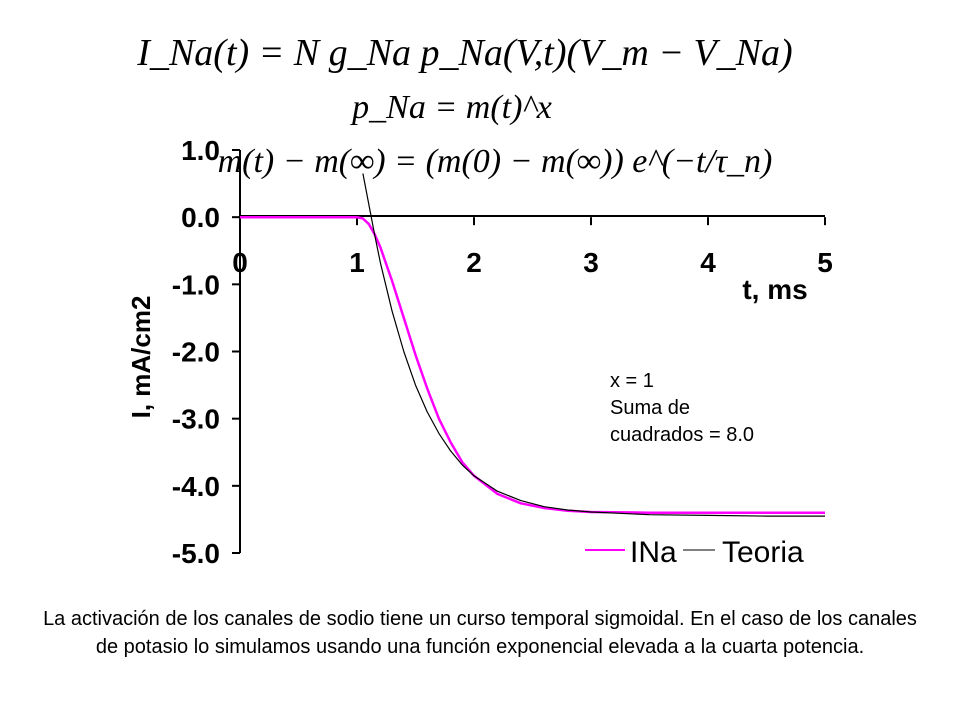  What do you see at coordinates (240, 262) in the screenshot?
I see `x-tick-label: 0` at bounding box center [240, 262].